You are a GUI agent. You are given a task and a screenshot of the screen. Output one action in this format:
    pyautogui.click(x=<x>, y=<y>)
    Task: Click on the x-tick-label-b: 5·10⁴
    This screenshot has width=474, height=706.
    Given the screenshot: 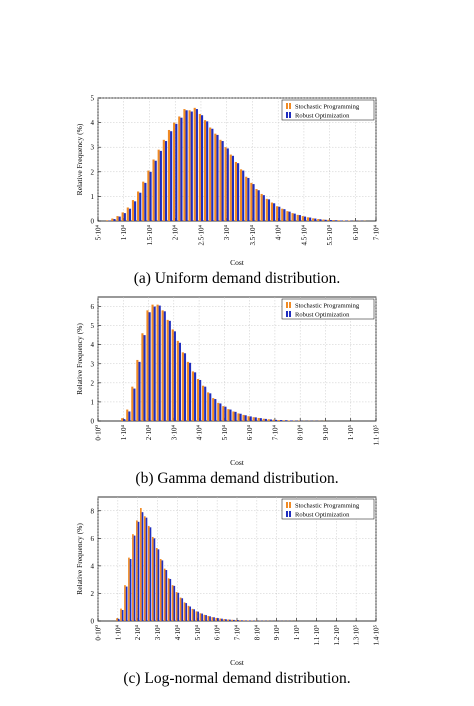 What is the action you would take?
    pyautogui.click(x=225, y=432)
    